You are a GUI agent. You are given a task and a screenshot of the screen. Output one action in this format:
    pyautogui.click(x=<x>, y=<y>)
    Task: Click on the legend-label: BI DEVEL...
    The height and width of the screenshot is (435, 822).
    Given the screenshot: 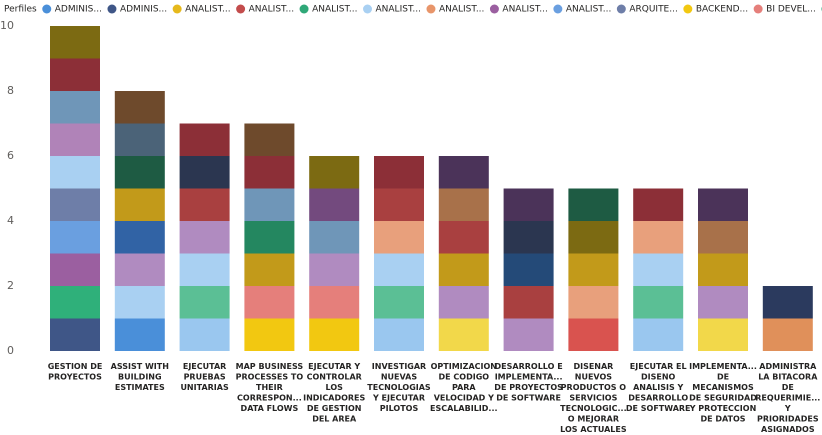 What is the action you would take?
    pyautogui.click(x=791, y=10)
    